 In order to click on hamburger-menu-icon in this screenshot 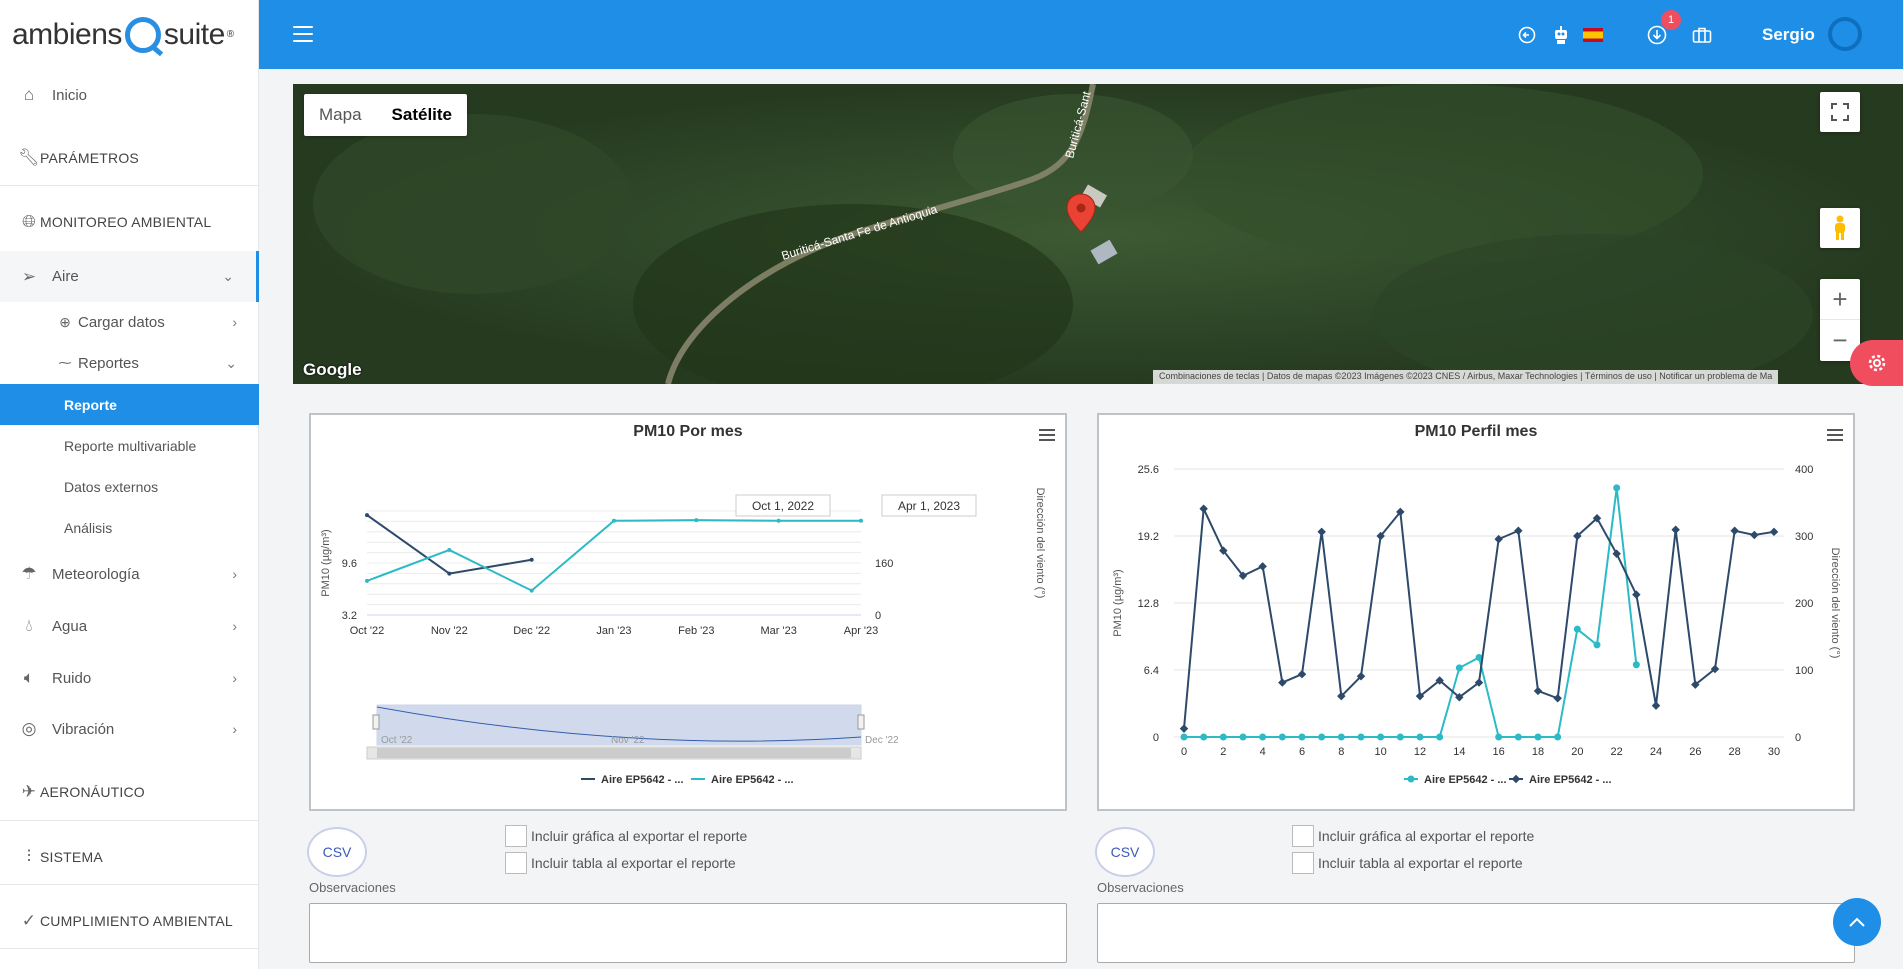, I will do `click(303, 34)`.